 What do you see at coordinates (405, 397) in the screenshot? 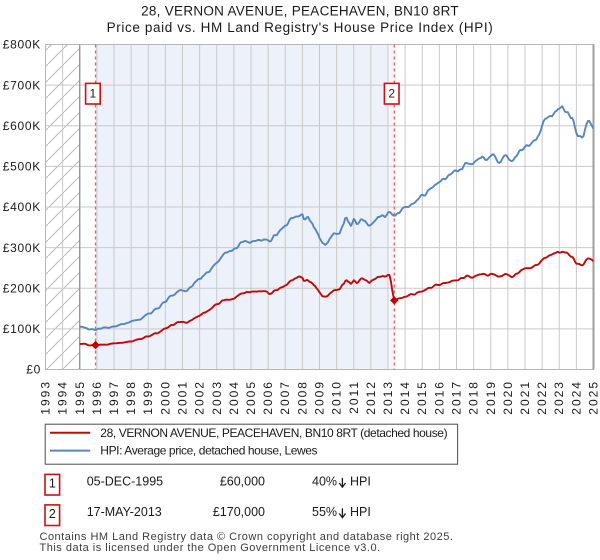
I see `svg-text: 2014` at bounding box center [405, 397].